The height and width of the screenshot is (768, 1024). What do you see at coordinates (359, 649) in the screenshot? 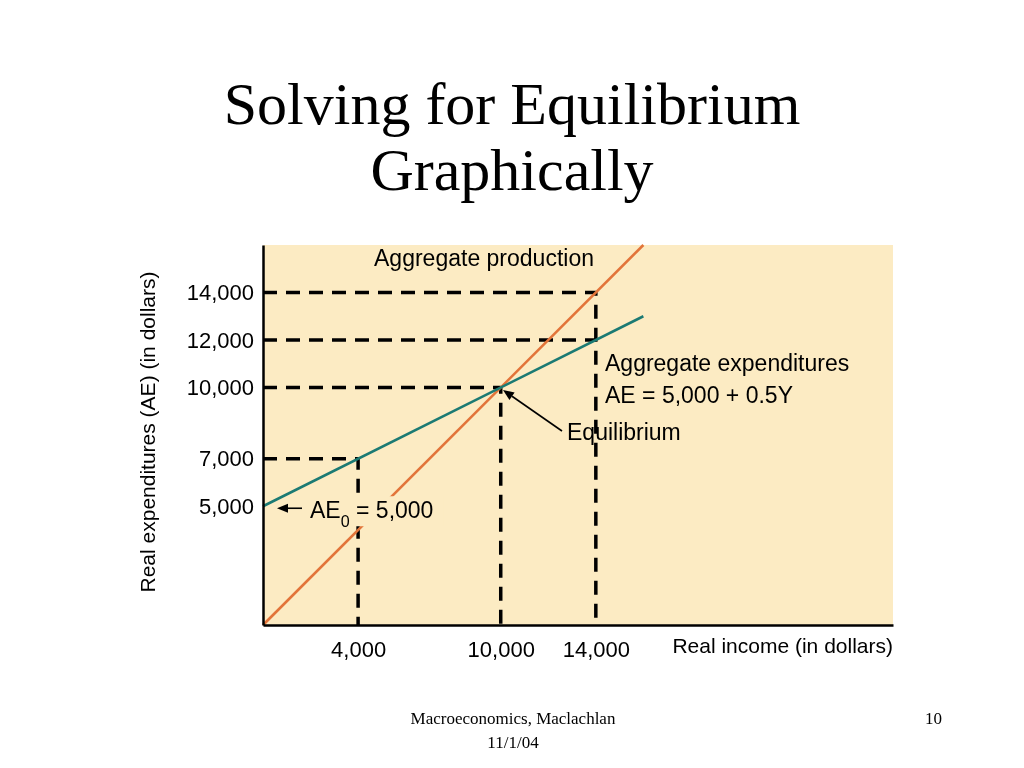
I see `x-tick-label: 4,000` at bounding box center [359, 649].